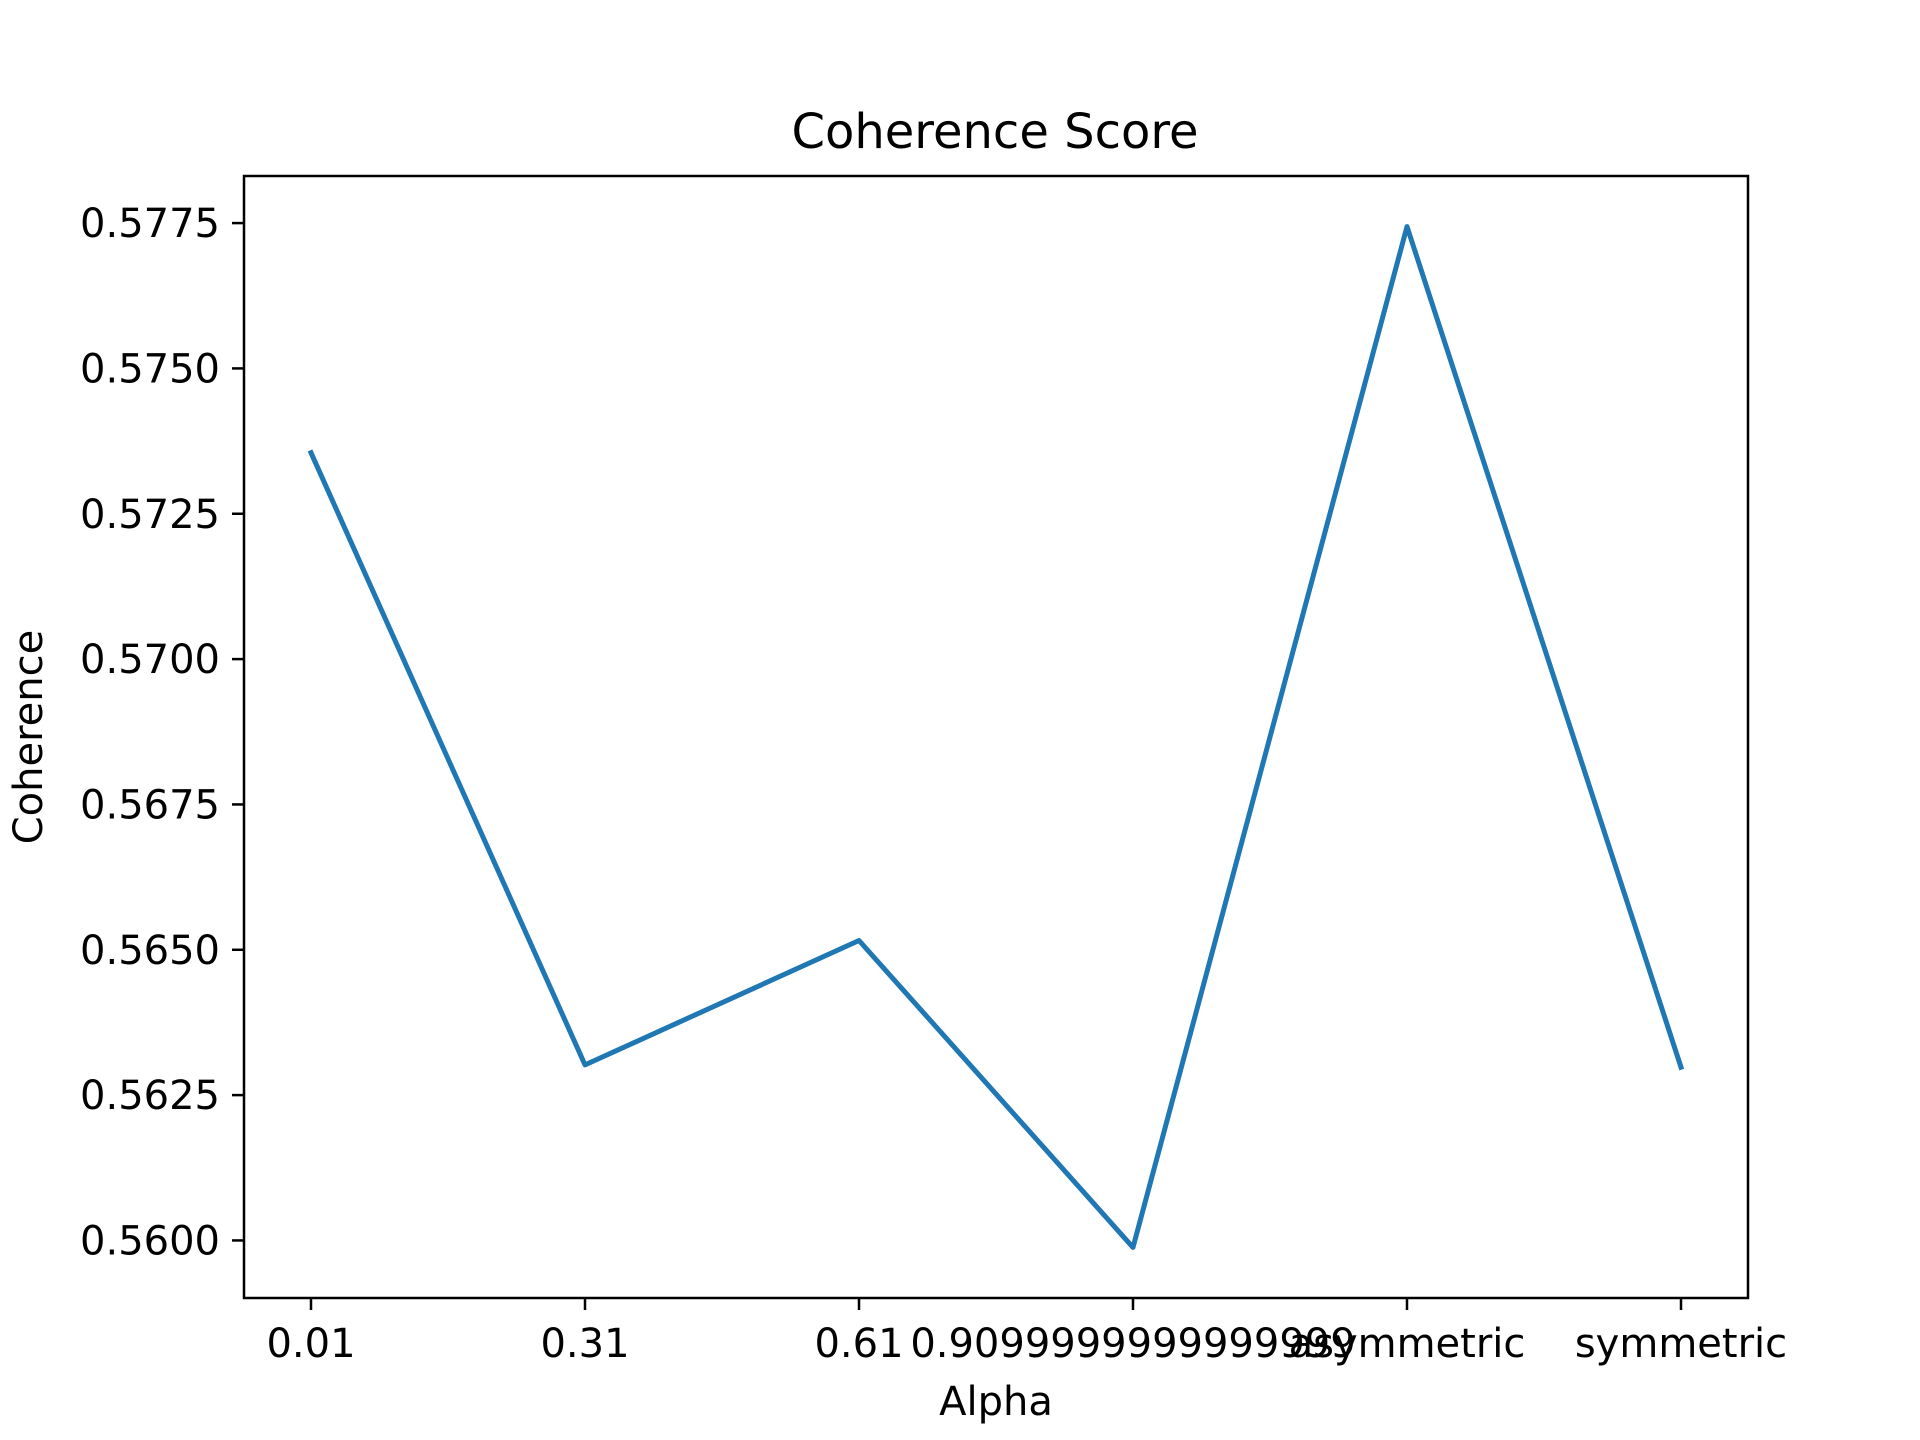 This screenshot has width=1920, height=1440. Describe the element at coordinates (150, 805) in the screenshot. I see `y-tick-label: 0.5675` at that location.